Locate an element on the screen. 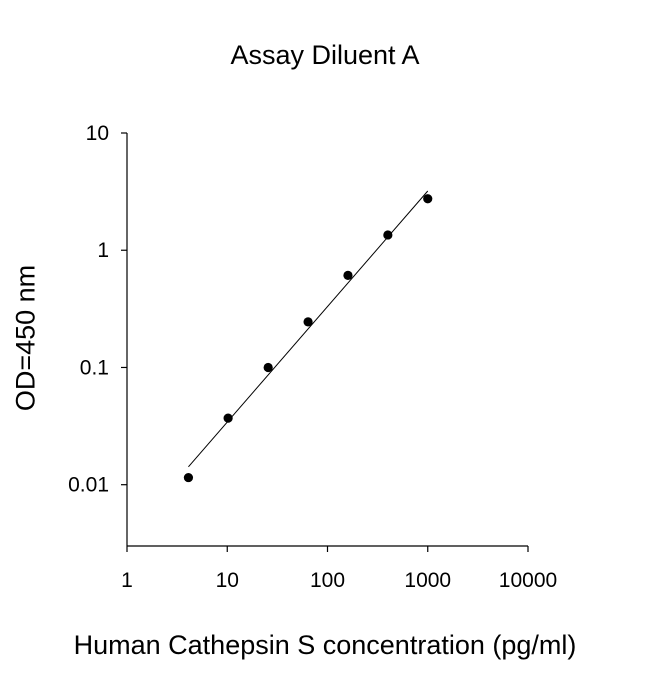 This screenshot has width=650, height=674. y-tick-label: 0.1 is located at coordinates (94, 367).